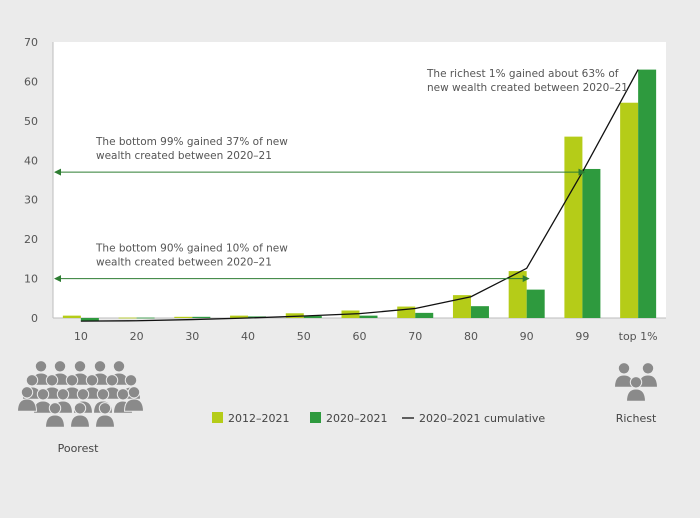  What do you see at coordinates (31, 42) in the screenshot?
I see `y-tick-label: 70` at bounding box center [31, 42].